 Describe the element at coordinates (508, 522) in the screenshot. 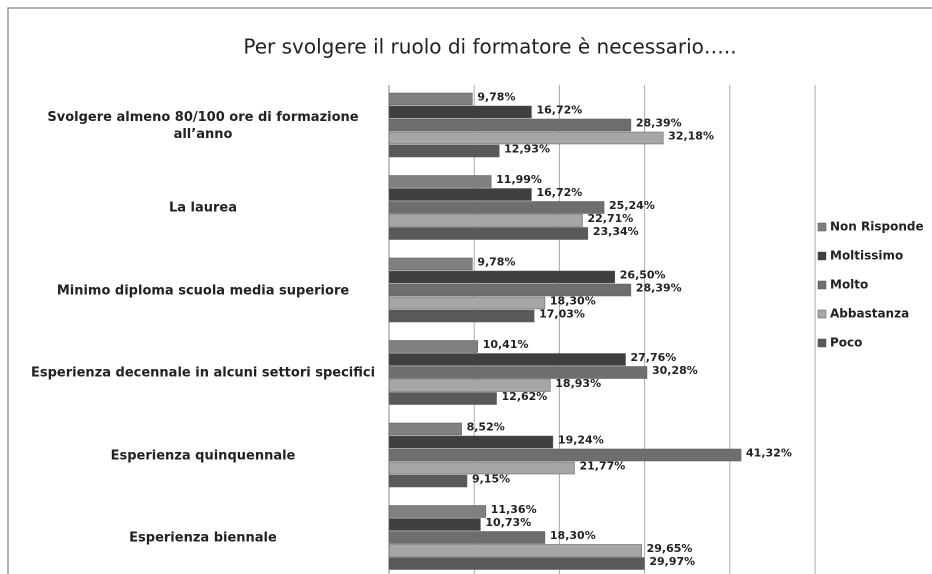

I see `value-label: 10,73%` at that location.